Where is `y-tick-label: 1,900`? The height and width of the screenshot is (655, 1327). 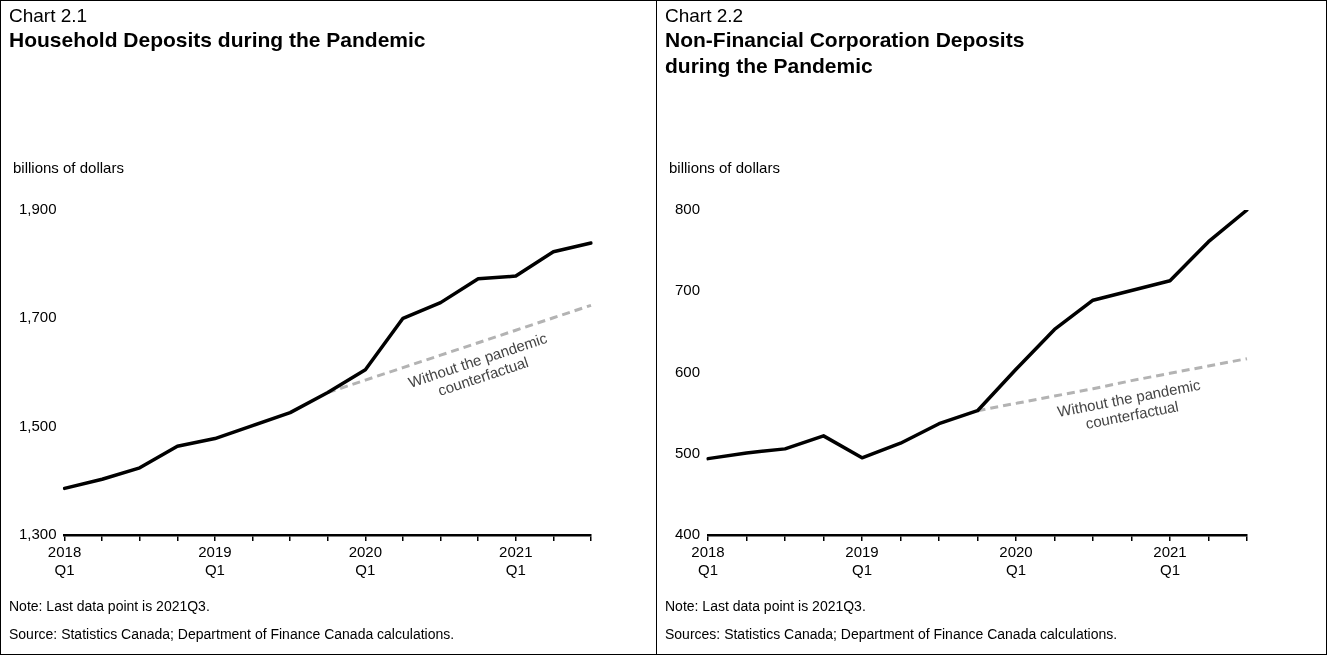 y-tick-label: 1,900 is located at coordinates (37, 209).